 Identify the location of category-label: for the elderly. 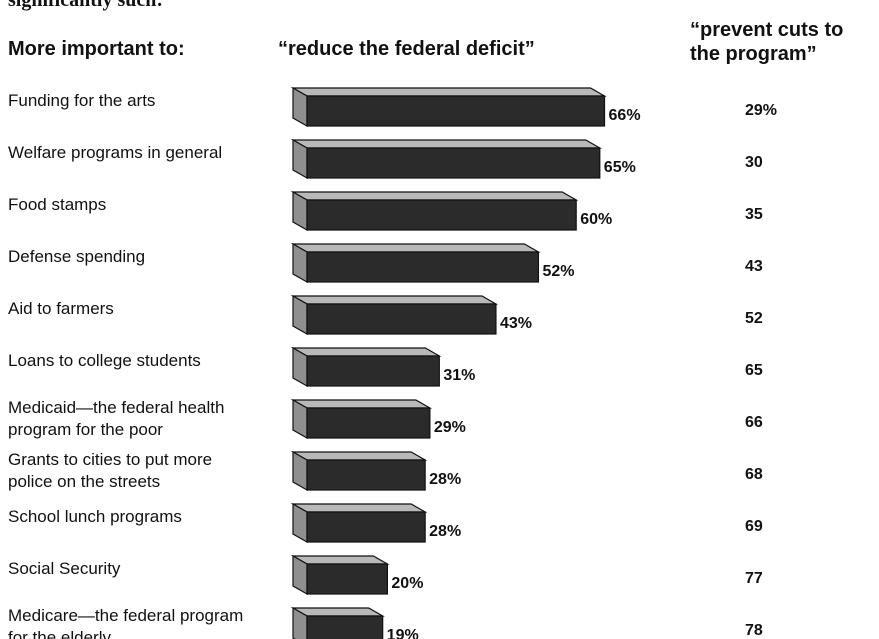
(59, 633).